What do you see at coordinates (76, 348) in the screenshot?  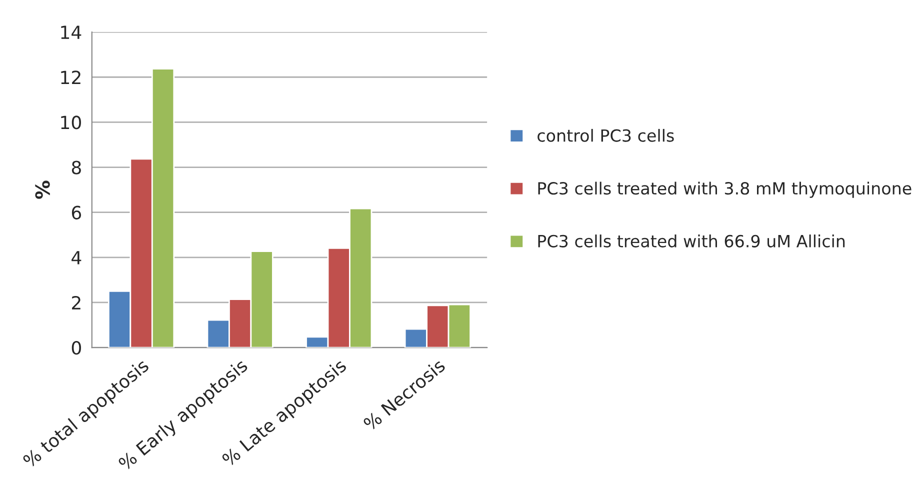 I see `y-tick-label: 0` at bounding box center [76, 348].